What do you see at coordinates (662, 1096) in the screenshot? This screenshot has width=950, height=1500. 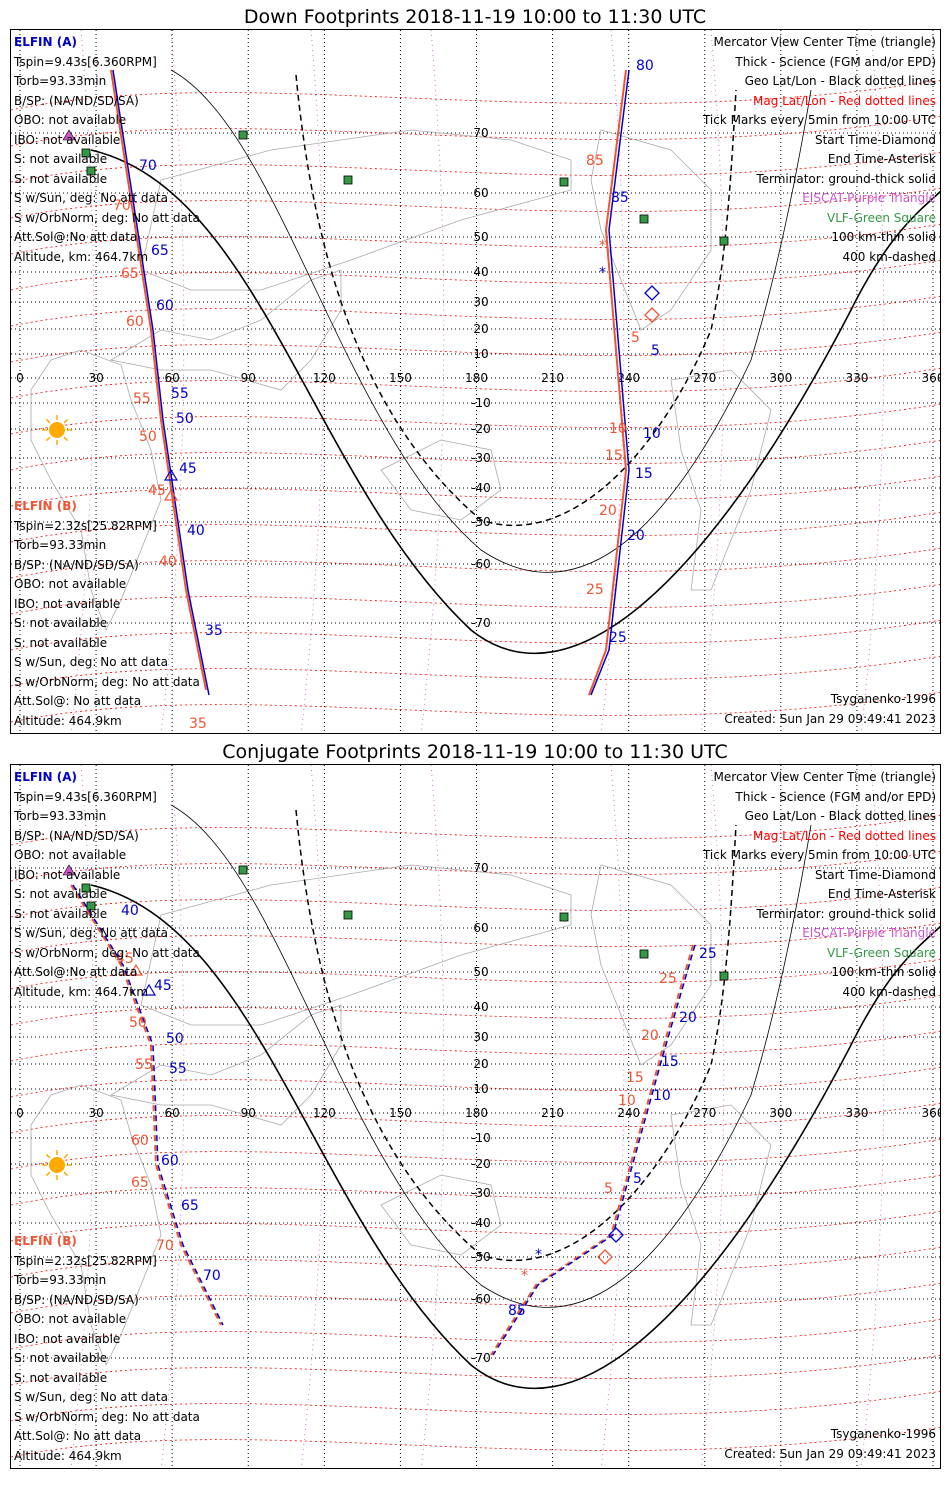 I see `tick-label-elfin-a: 10` at bounding box center [662, 1096].